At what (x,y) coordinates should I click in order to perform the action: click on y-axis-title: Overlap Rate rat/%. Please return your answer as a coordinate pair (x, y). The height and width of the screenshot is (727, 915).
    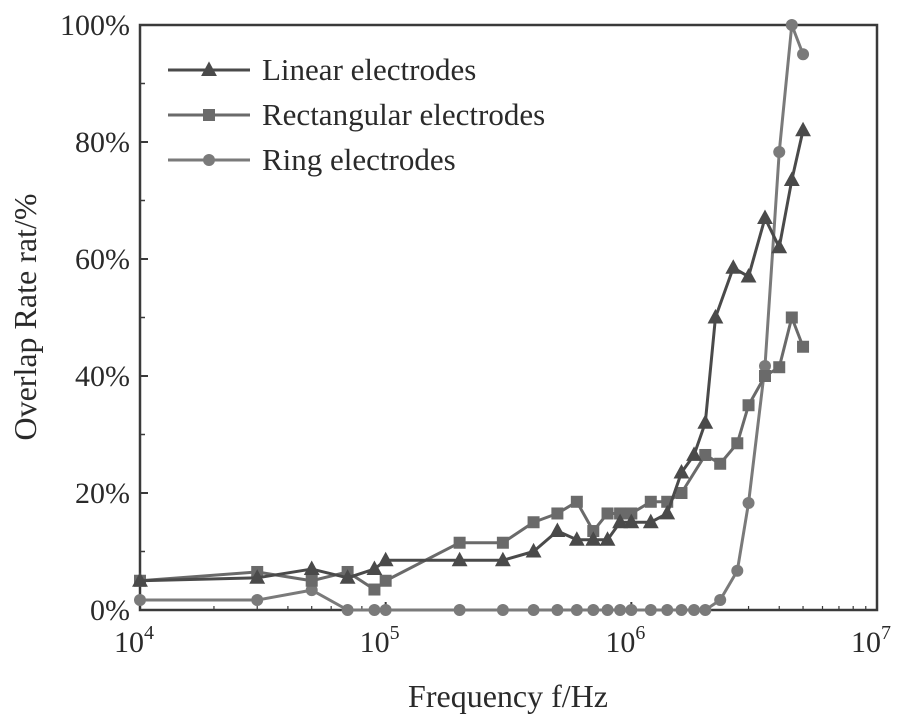
    Looking at the image, I should click on (25, 317).